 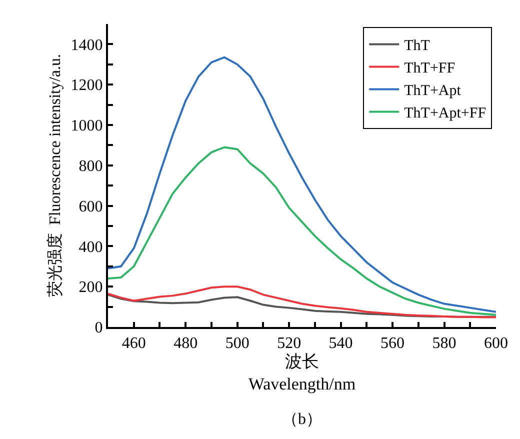 What do you see at coordinates (430, 68) in the screenshot?
I see `legend-label: ThT+FF` at bounding box center [430, 68].